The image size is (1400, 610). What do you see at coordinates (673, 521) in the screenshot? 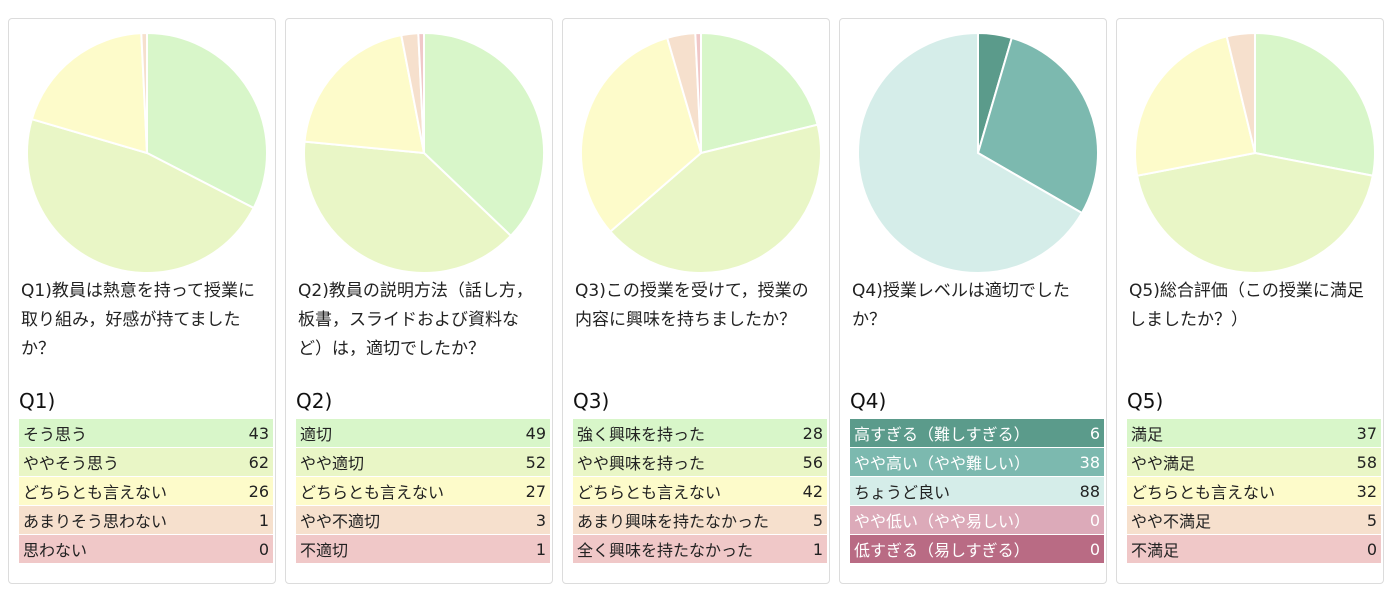
I see `legend-label: あまり興味を持たなかった` at bounding box center [673, 521].